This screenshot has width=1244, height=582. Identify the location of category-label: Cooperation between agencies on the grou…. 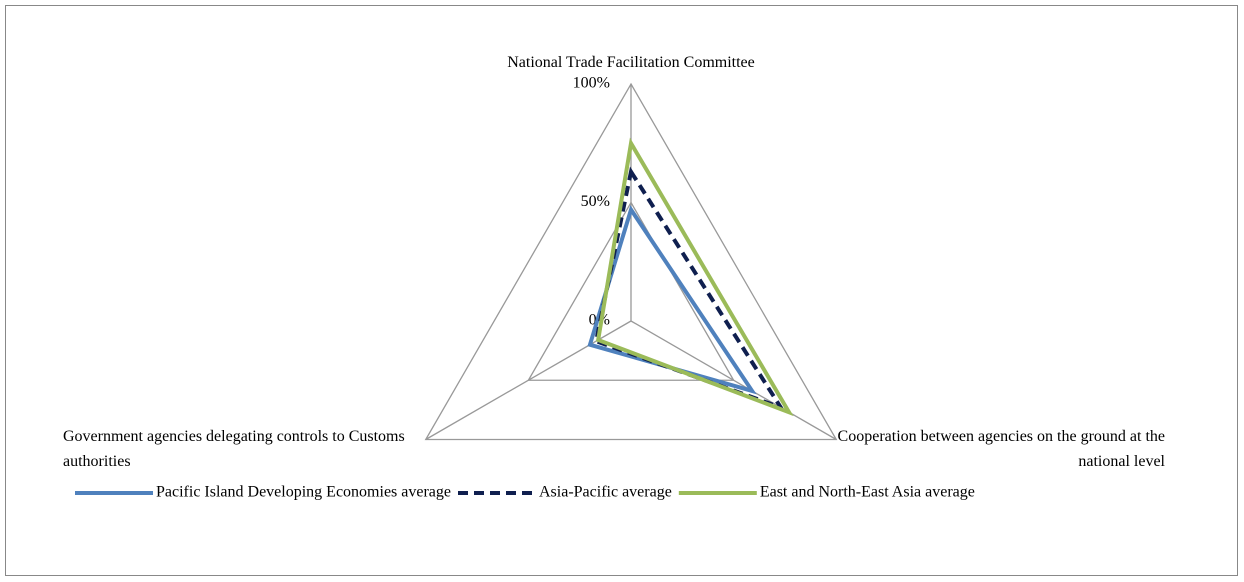
(1001, 449).